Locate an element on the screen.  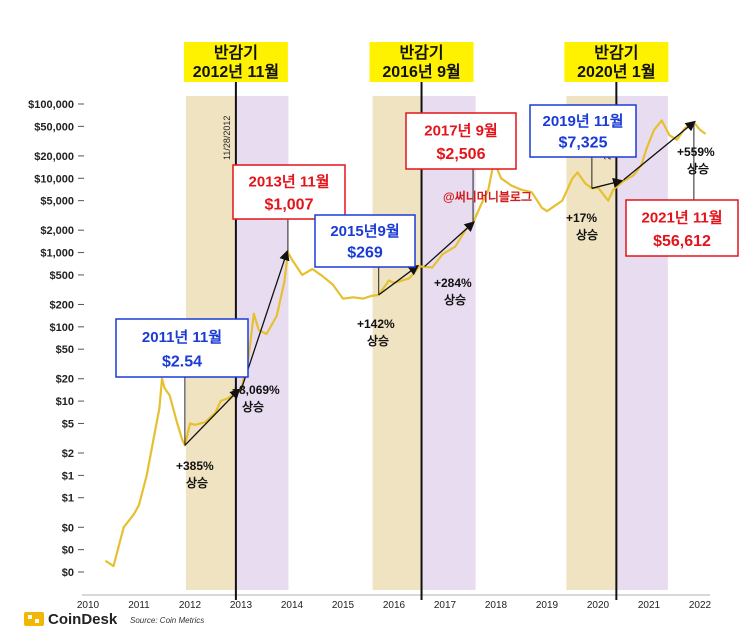
y-tick-label: $500 is located at coordinates (62, 276).